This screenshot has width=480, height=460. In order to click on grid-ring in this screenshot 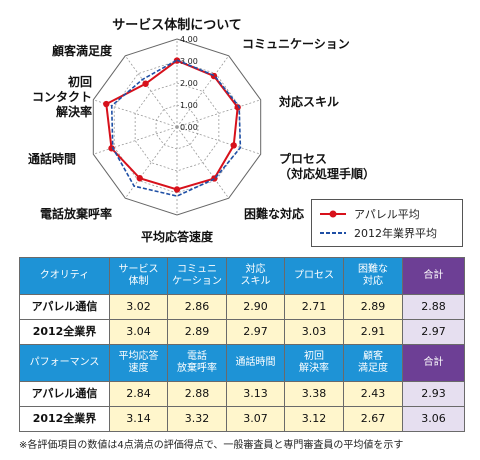, I will do `click(177, 127)`.